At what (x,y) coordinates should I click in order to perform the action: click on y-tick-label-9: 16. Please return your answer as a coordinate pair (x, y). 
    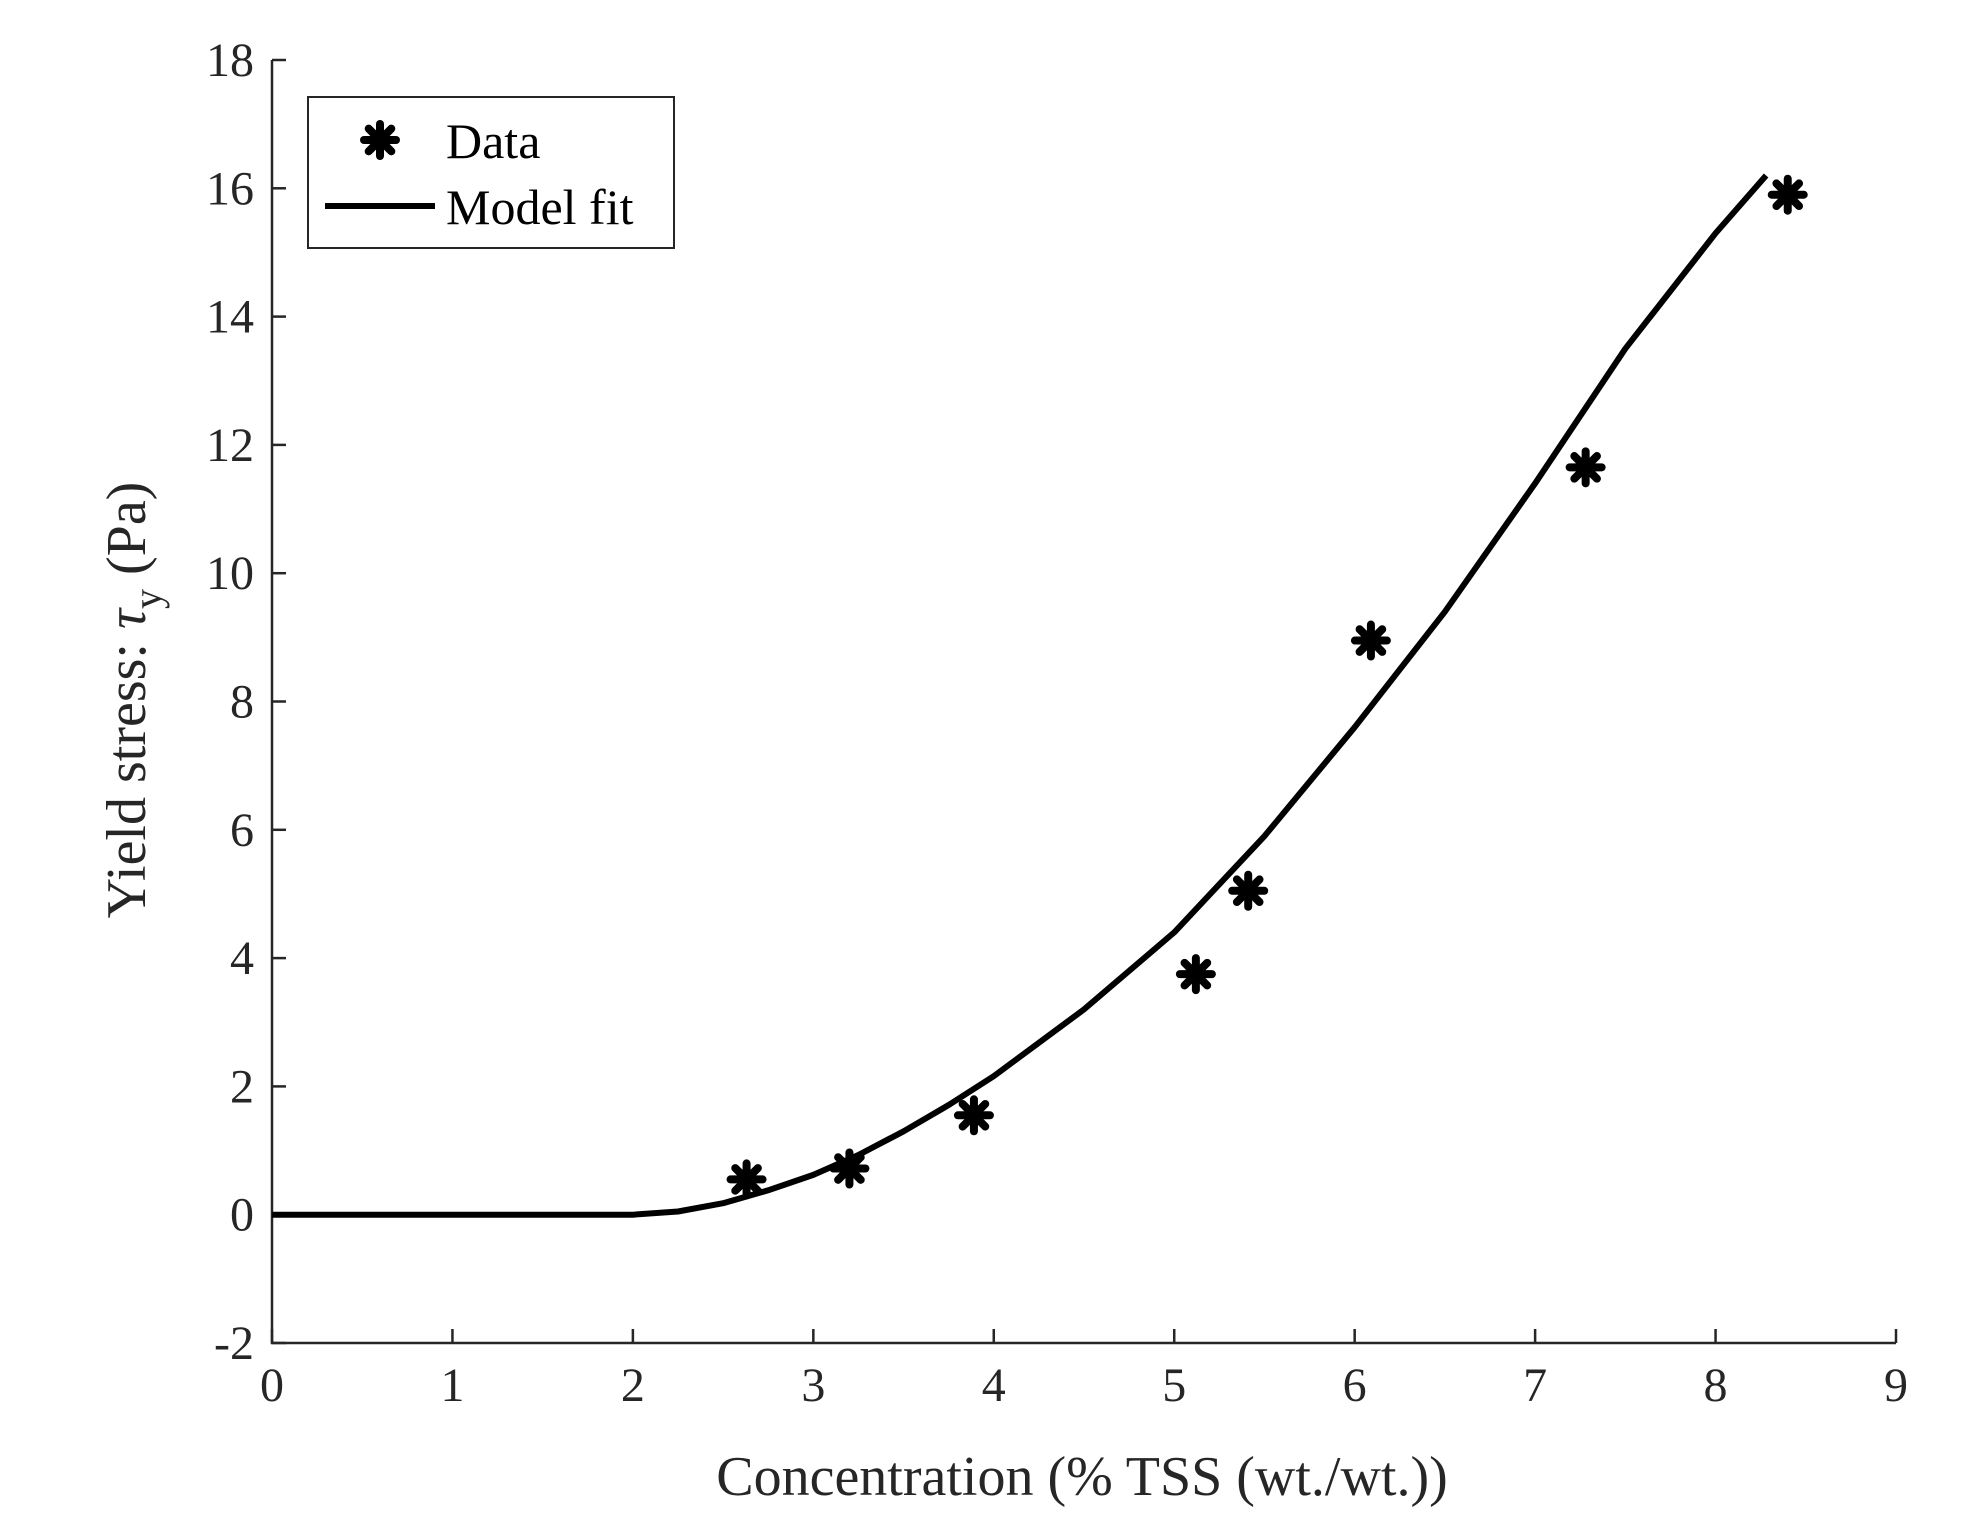
    Looking at the image, I should click on (230, 188).